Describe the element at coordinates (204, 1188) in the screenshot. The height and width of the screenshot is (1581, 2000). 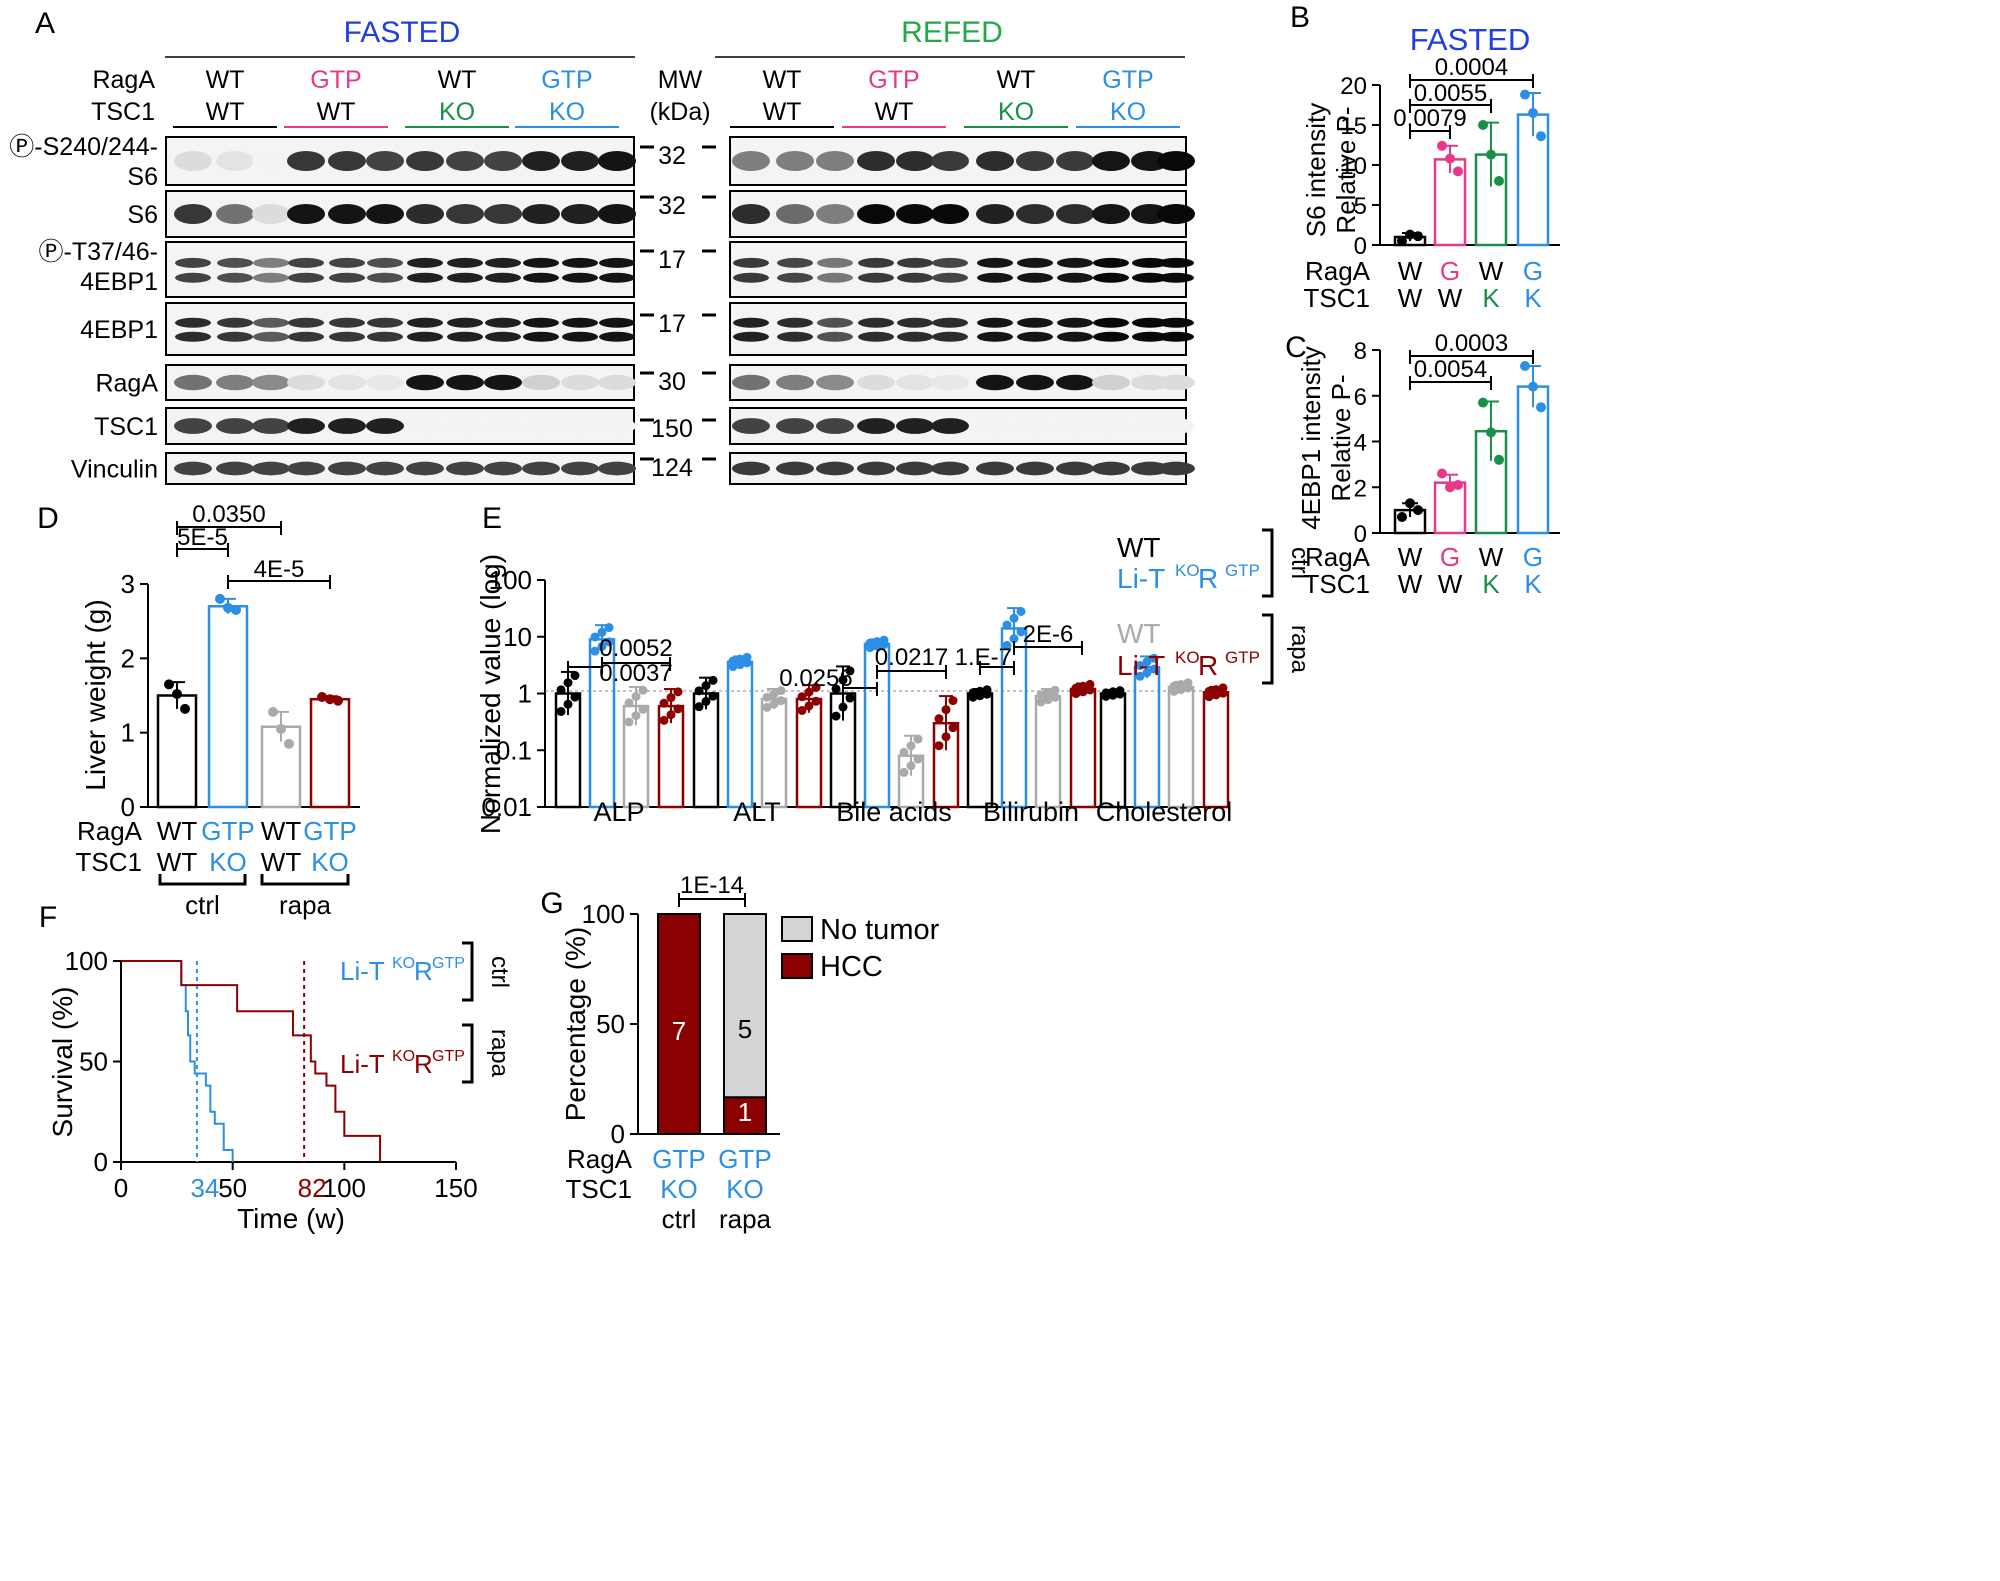
I see `panel-f-median-blue: 34` at that location.